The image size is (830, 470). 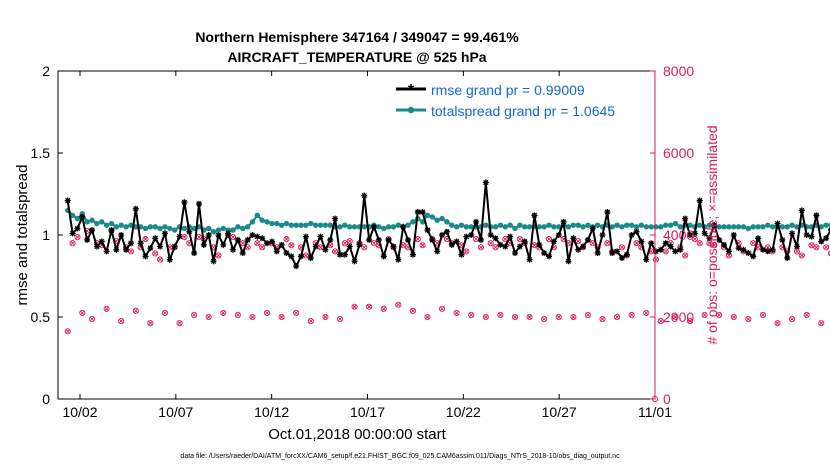 I want to click on y-left-tick-label: 1, so click(x=46, y=235).